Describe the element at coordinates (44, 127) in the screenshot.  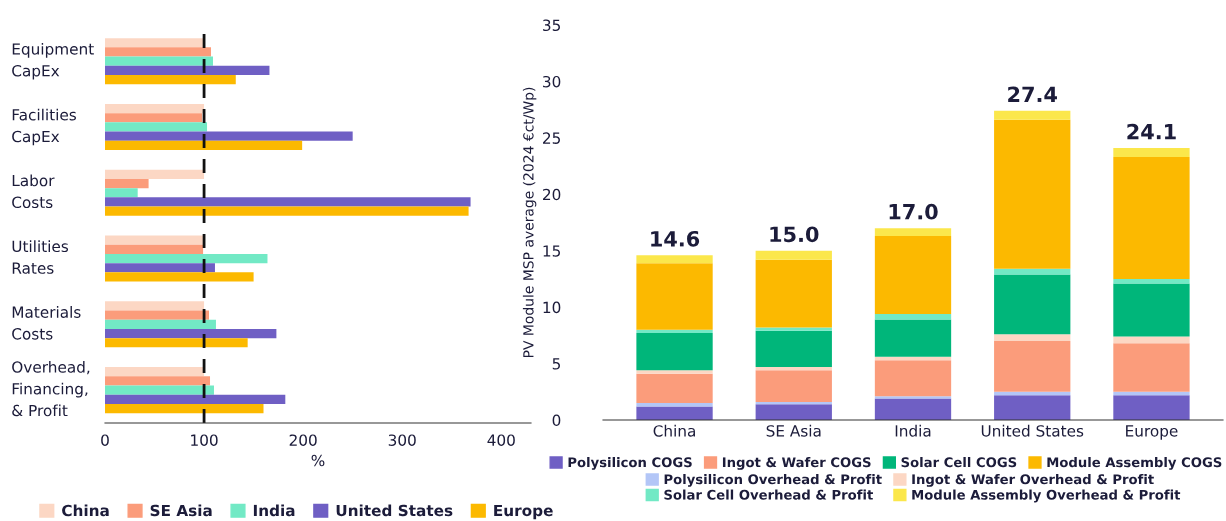
I see `y-tick-label: Facilities CapEx` at that location.